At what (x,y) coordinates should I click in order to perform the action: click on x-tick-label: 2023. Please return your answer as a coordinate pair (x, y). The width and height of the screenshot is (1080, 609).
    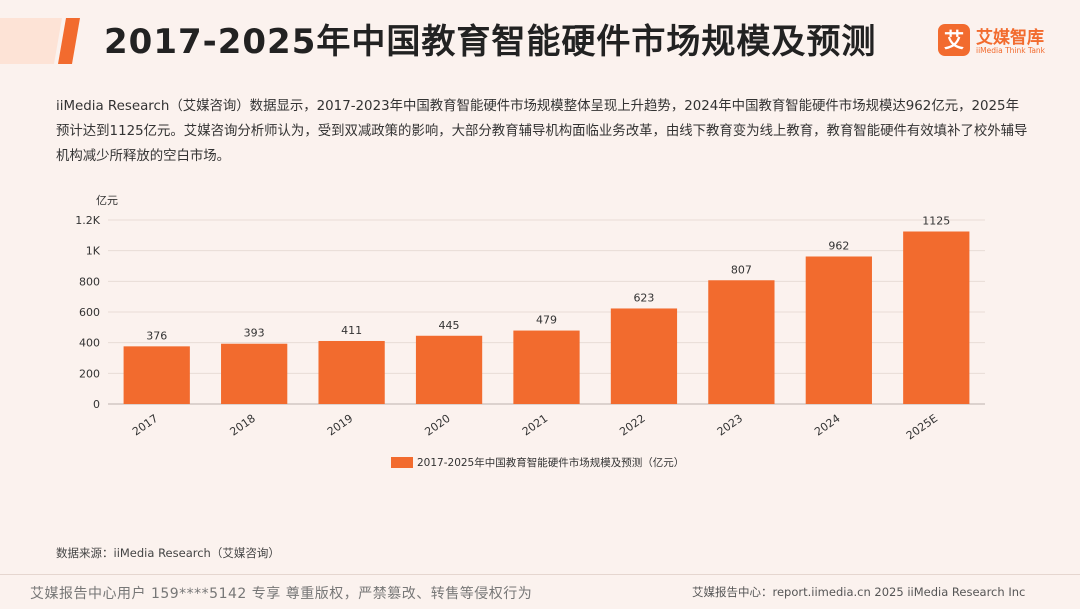
    Looking at the image, I should click on (730, 425).